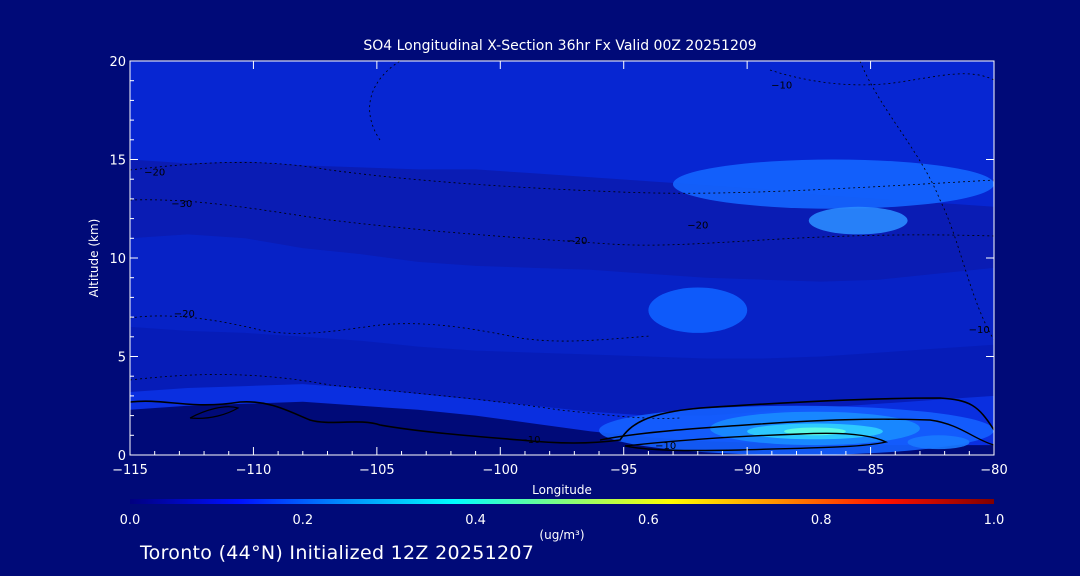 The width and height of the screenshot is (1080, 576). What do you see at coordinates (122, 358) in the screenshot?
I see `y-tick-label: 5` at bounding box center [122, 358].